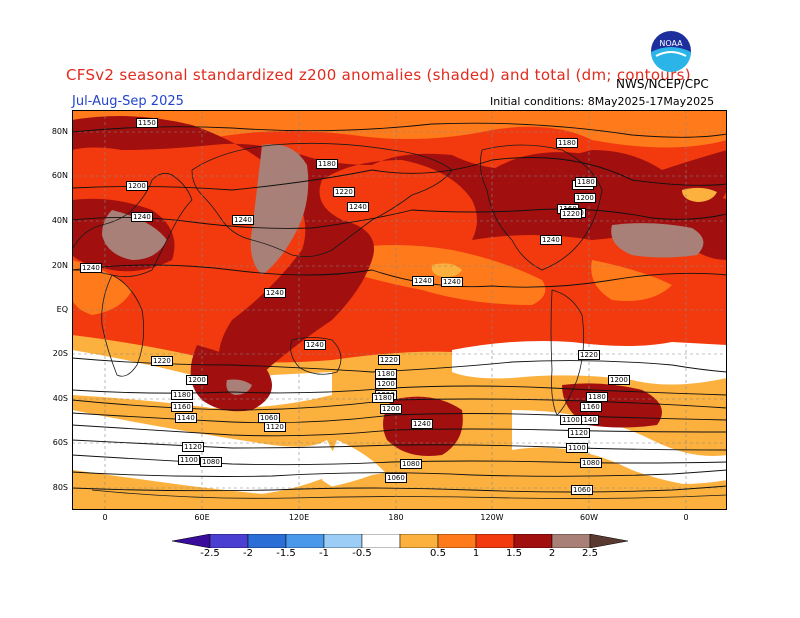 Image resolution: width=800 pixels, height=618 pixels. I want to click on shade-darkred-east, so click(698, 227).